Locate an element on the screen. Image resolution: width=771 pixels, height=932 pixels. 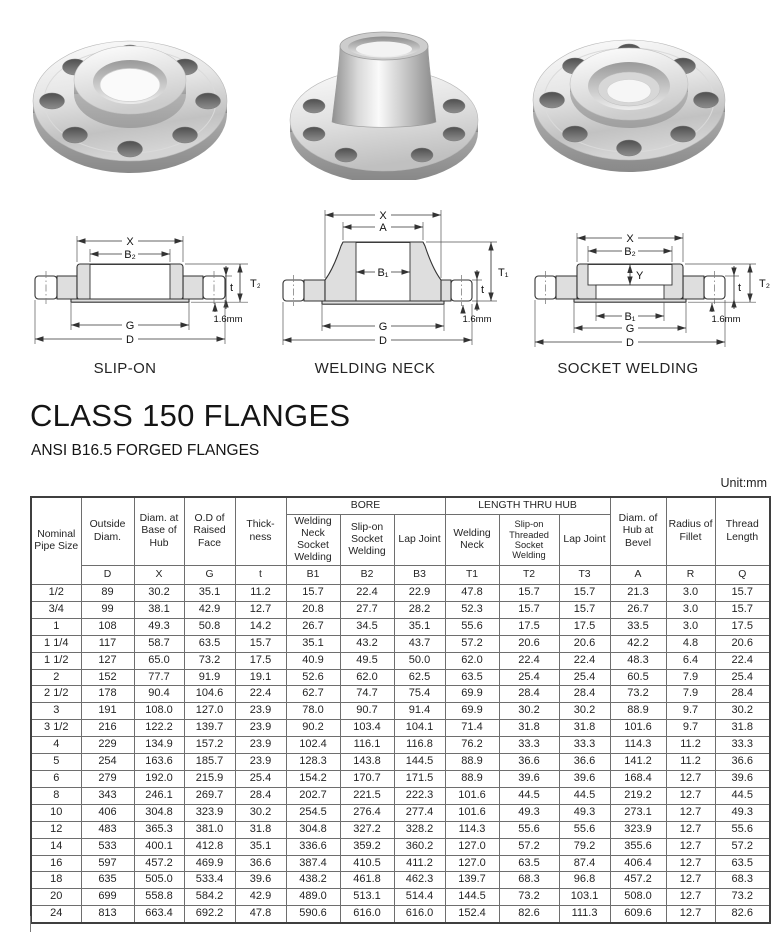
table-cell: 590.6 is located at coordinates (313, 914).